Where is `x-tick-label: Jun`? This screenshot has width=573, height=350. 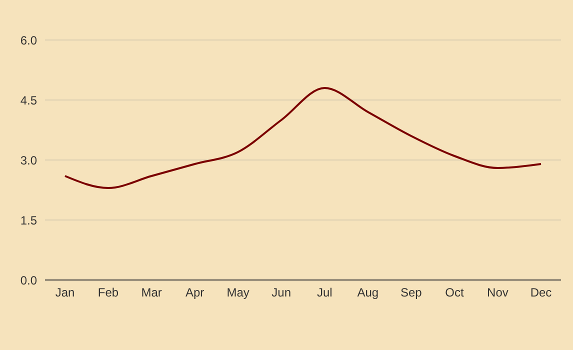
x-tick-label: Jun is located at coordinates (282, 293).